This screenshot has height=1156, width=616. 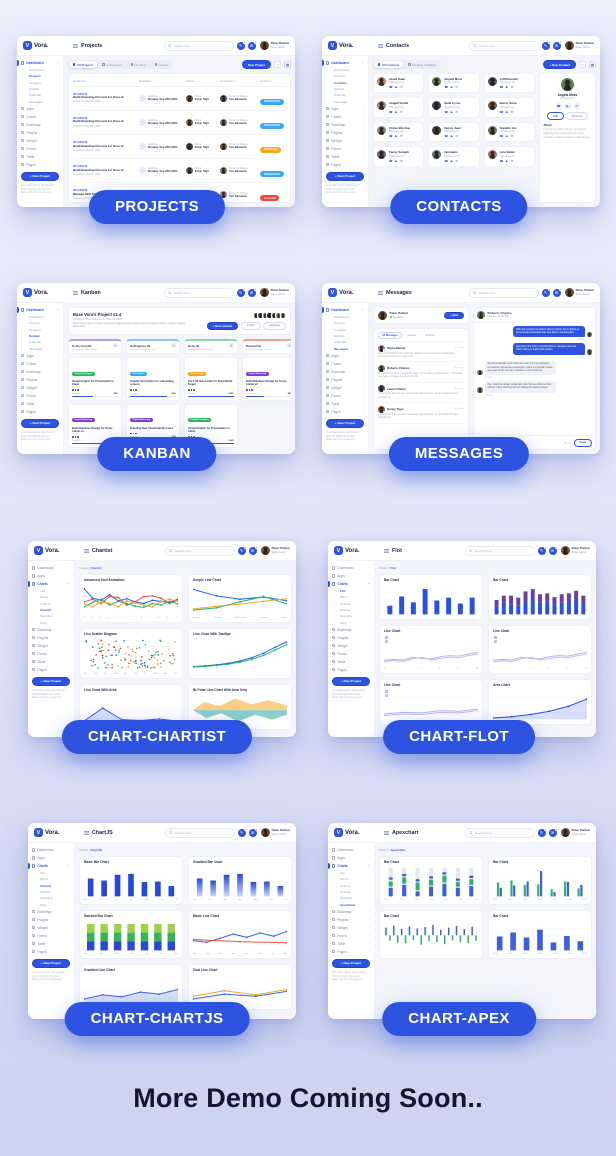 What do you see at coordinates (389, 64) in the screenshot?
I see `tab-all-contacts: All Contacts` at bounding box center [389, 64].